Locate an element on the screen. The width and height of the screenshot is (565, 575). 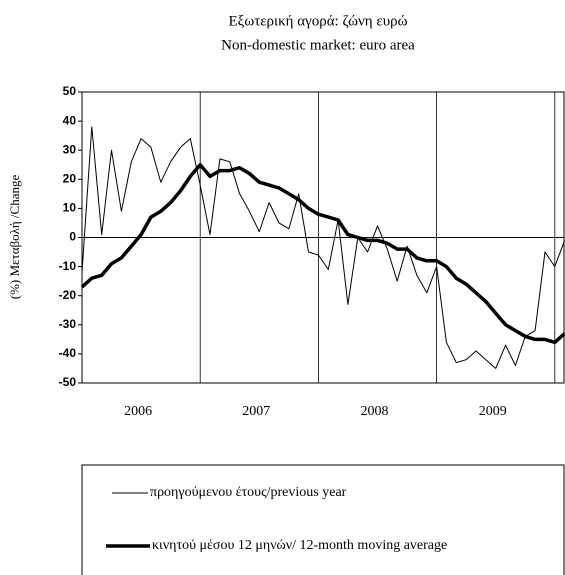
y-tick-label: 20 is located at coordinates (70, 178).